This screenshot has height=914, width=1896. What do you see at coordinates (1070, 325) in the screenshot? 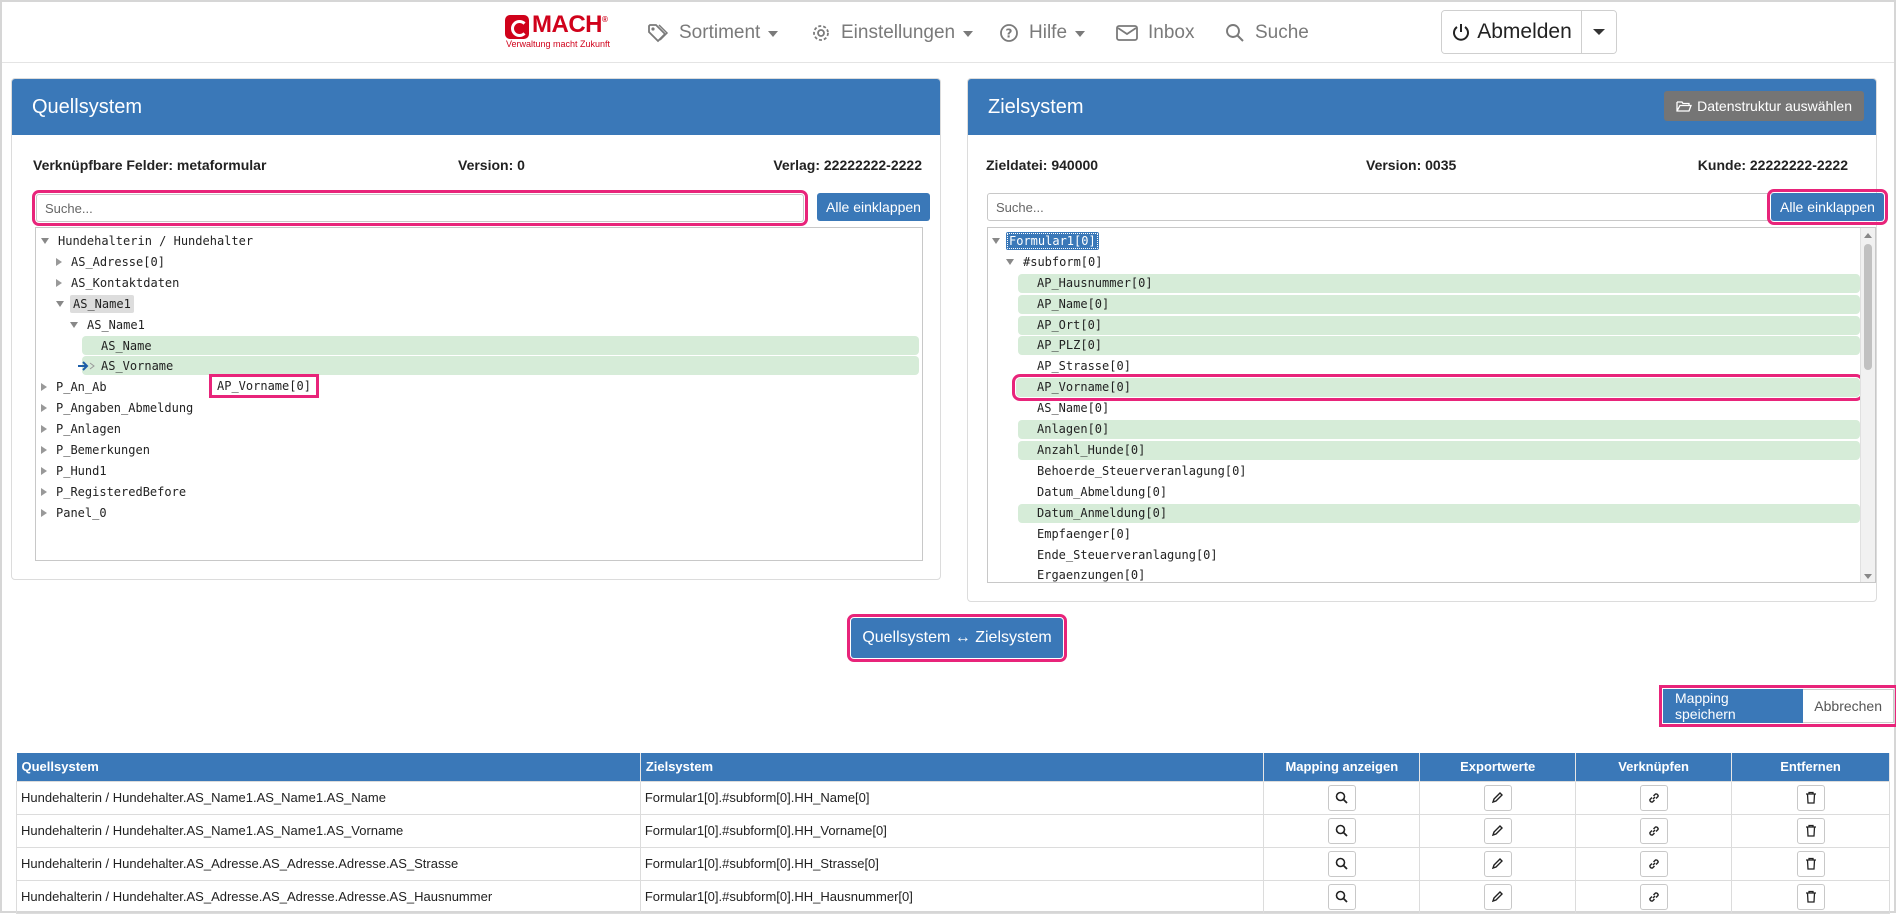
I see `tree-leaf-mapped: AP_Ort[0]` at bounding box center [1070, 325].